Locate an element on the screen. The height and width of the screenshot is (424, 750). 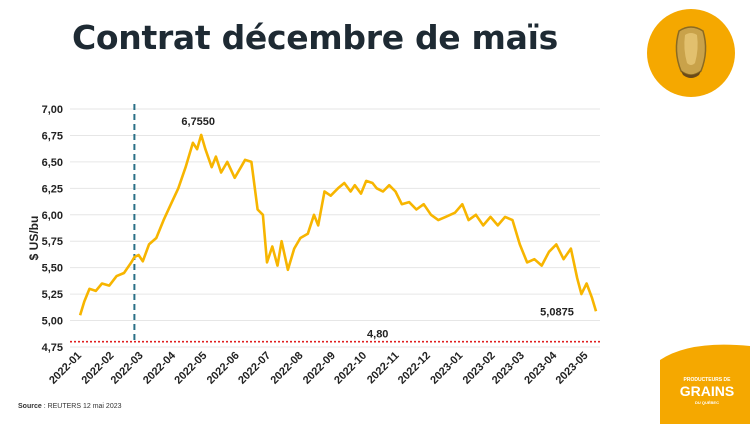
x-tick-label: 2022-04 is located at coordinates (160, 368).